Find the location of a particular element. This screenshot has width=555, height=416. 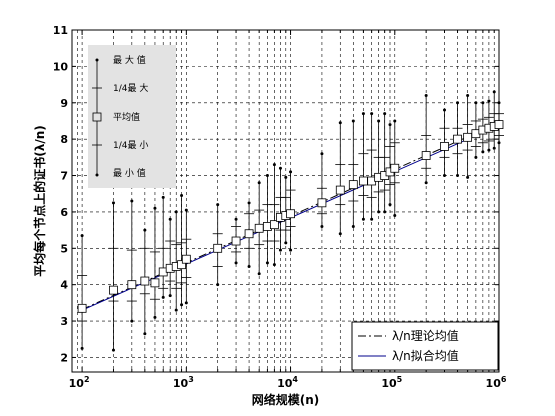

box-legend-label: 1/4最 大 is located at coordinates (130, 88).